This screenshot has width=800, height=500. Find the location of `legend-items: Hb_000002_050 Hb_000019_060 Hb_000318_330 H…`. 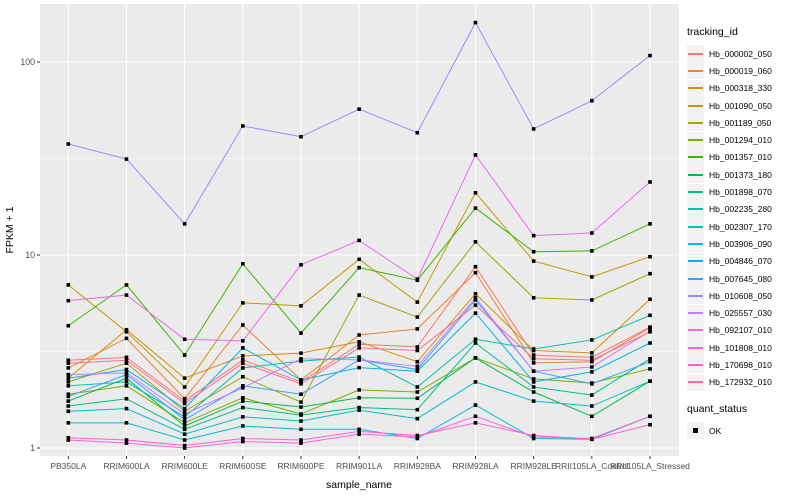

legend-items: Hb_000002_050 Hb_000019_060 Hb_000318_330 H… is located at coordinates (742, 218).